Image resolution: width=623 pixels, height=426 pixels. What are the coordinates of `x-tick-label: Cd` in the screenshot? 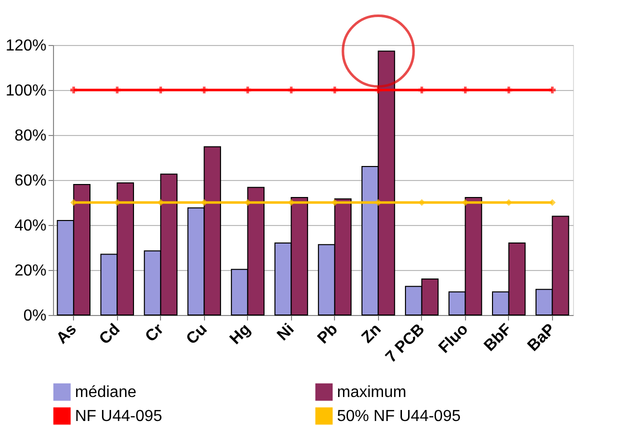 It's located at (110, 334).